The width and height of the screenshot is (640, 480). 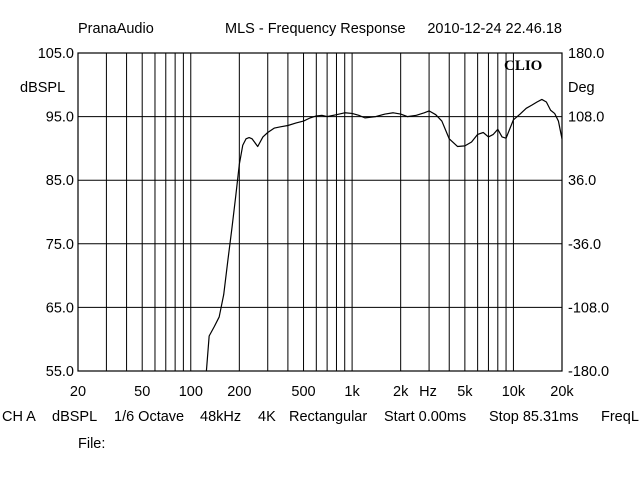 I want to click on fft-size-label: 4K, so click(x=267, y=417).